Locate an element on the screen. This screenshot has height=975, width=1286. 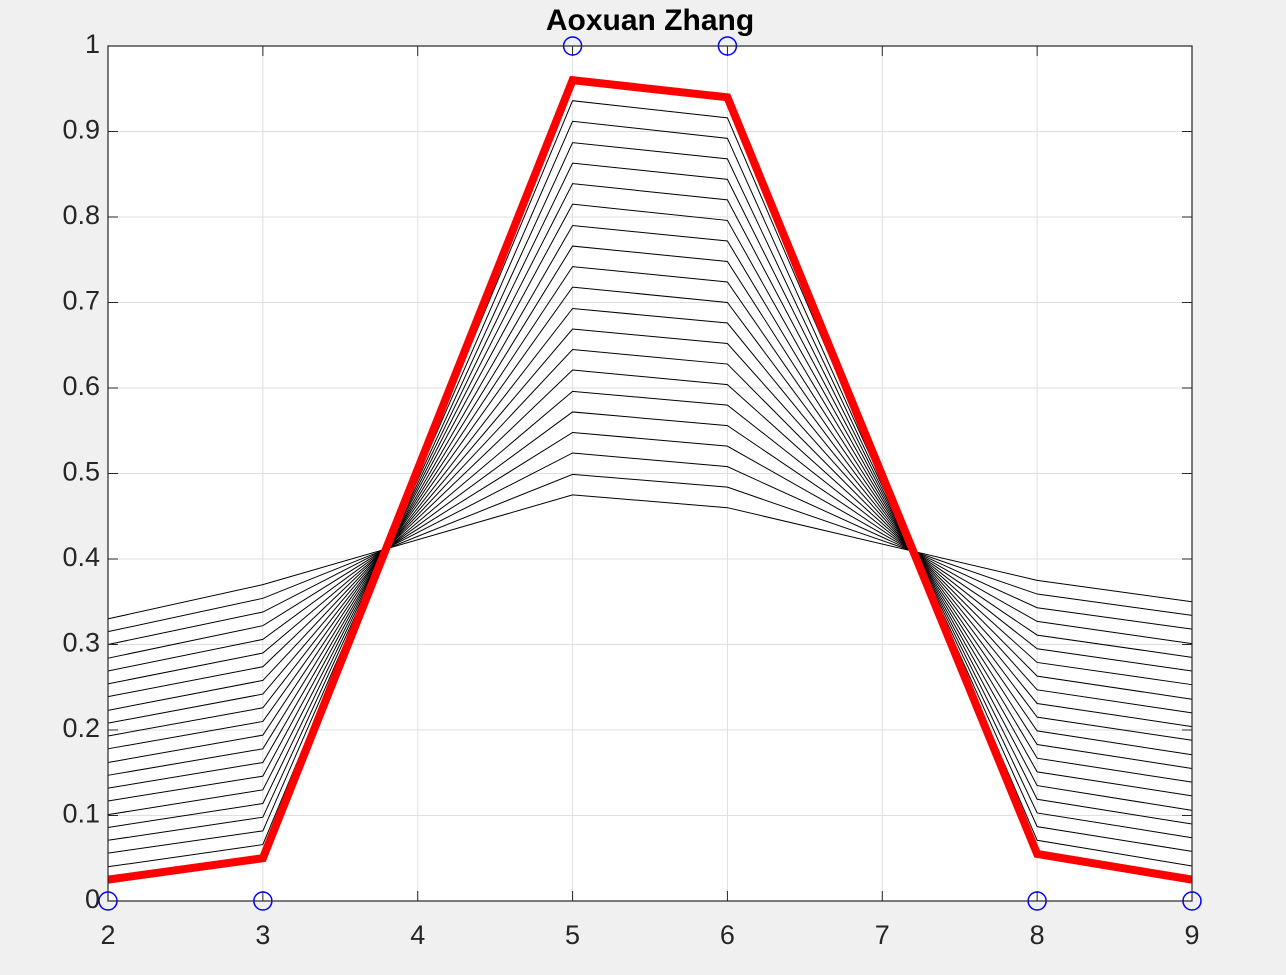
x-tick-label: 2 is located at coordinates (107, 935).